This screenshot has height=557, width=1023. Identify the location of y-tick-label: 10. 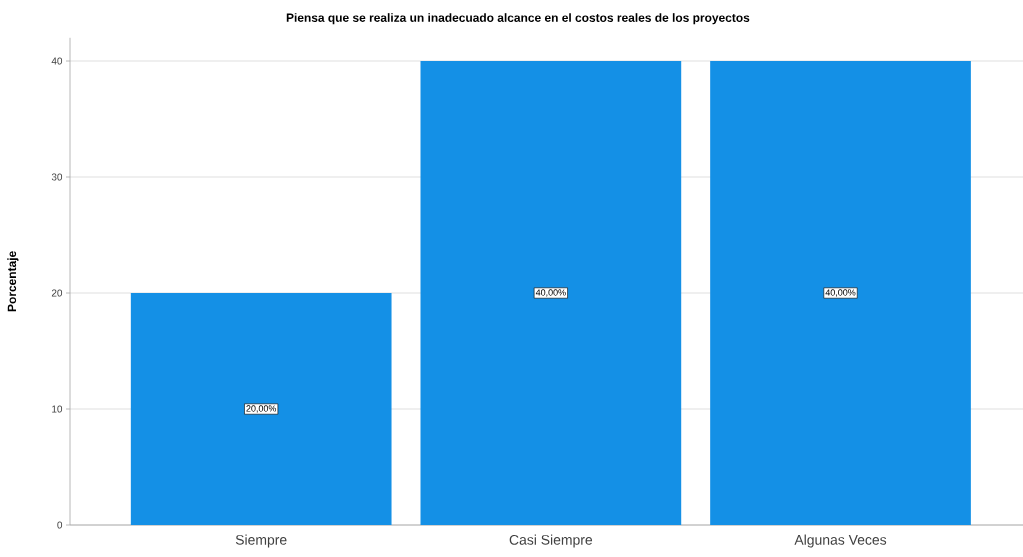
(57, 409).